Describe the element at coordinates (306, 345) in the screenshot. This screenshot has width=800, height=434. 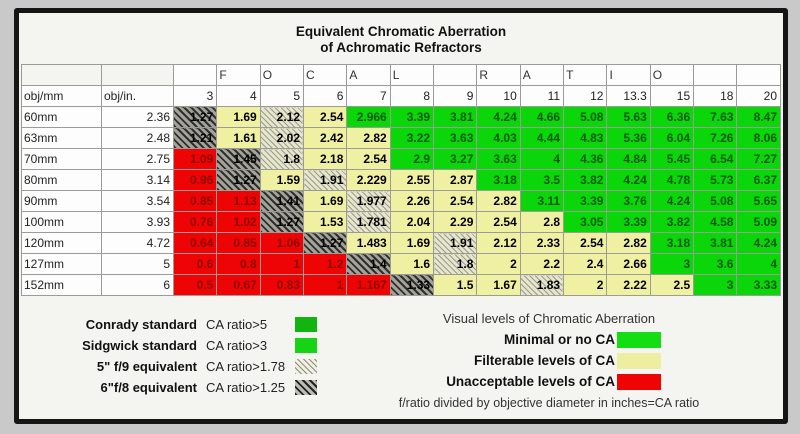
I see `sidgwick-green-swatch` at that location.